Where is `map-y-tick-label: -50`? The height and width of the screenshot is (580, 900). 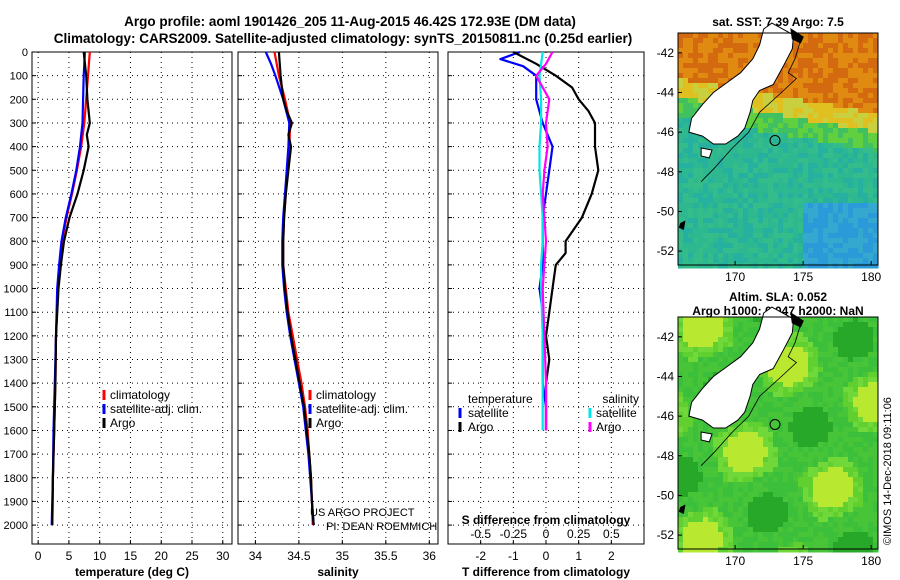 map-y-tick-label: -50 is located at coordinates (666, 211).